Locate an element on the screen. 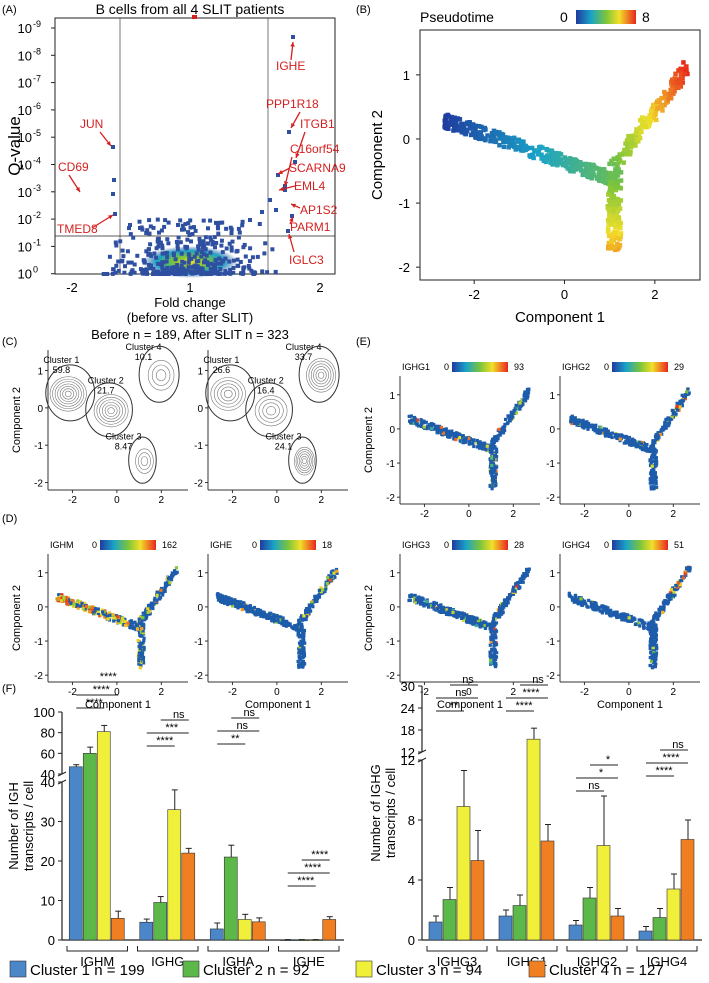 The height and width of the screenshot is (983, 709). pseudotime-y-tick-label: 0 is located at coordinates (406, 139).